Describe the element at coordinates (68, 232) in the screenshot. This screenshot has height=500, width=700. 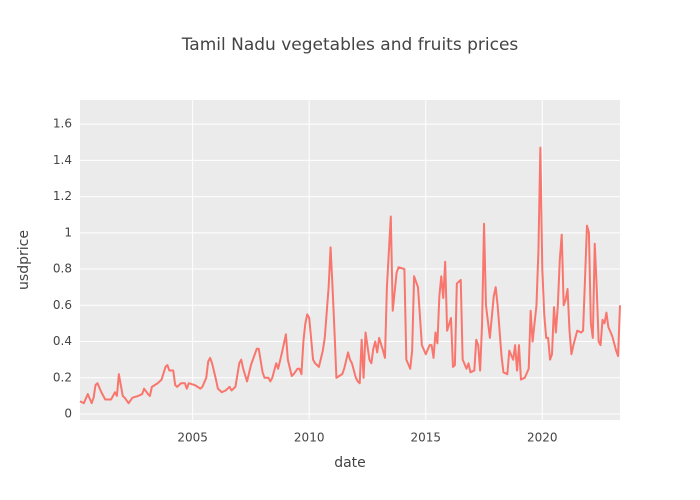
I see `y-tick-label: 1` at that location.